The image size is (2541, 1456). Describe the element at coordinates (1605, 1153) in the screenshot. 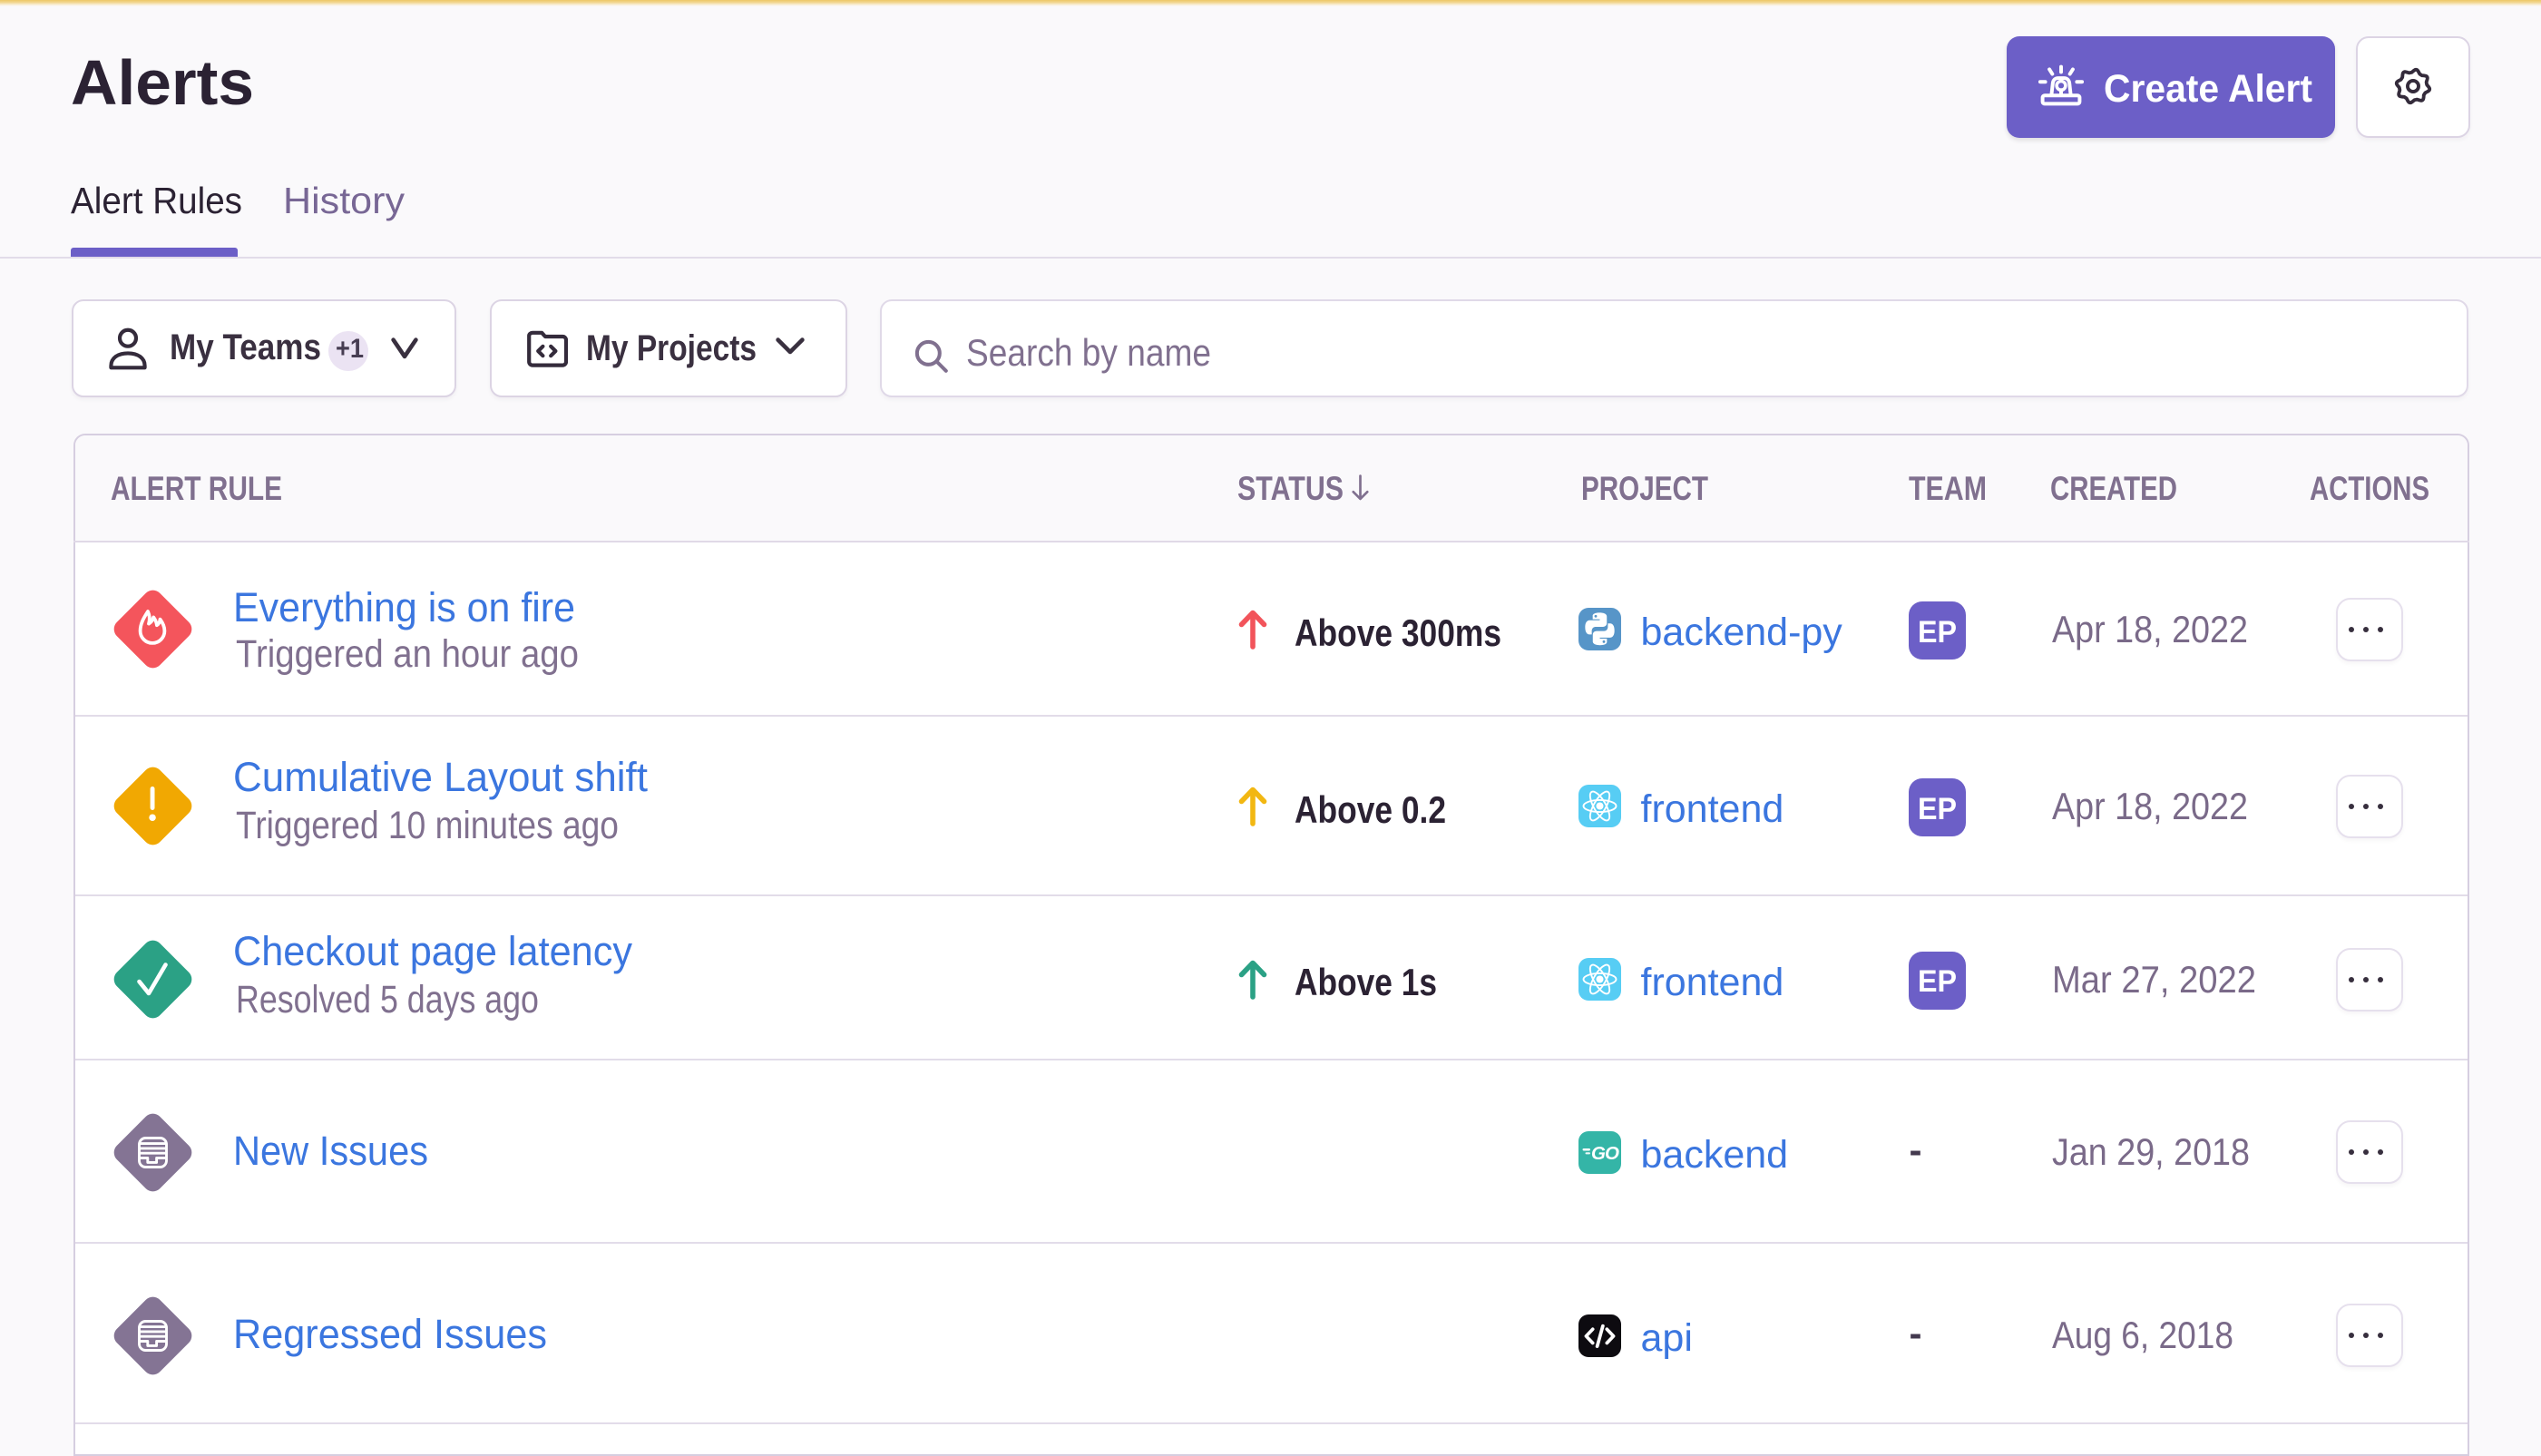

I see `svg-text: GO` at that location.